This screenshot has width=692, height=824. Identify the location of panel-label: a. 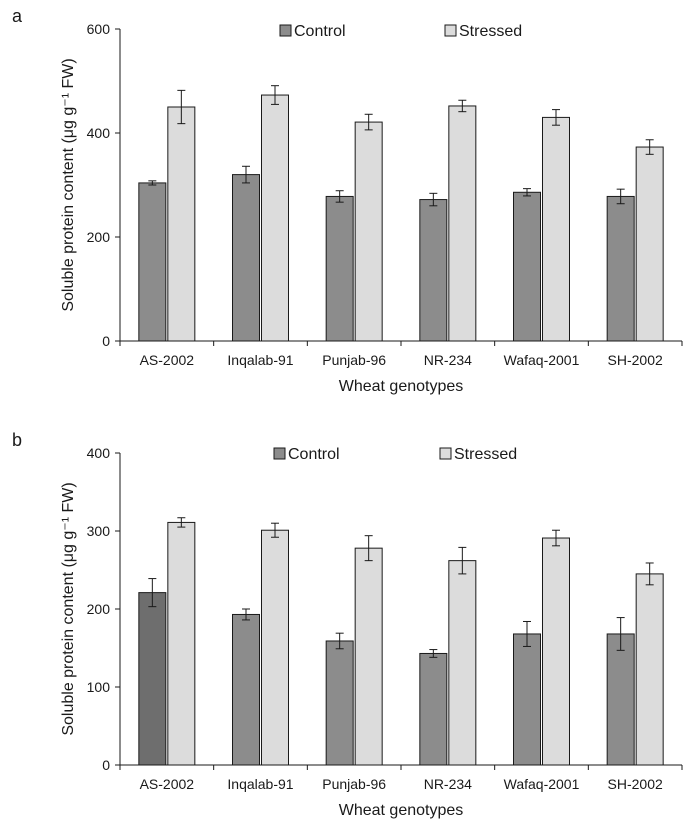
(17, 16).